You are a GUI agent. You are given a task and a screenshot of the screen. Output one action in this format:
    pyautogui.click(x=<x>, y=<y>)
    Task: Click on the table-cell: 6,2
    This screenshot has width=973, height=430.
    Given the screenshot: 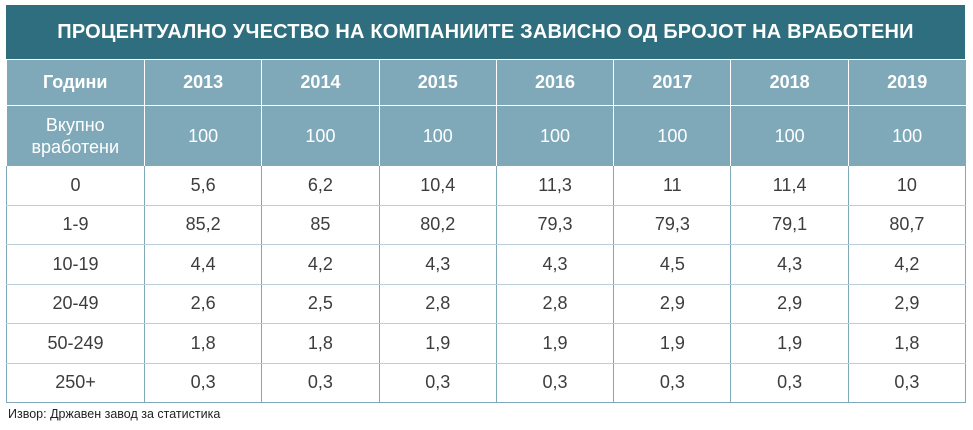 What is the action you would take?
    pyautogui.click(x=320, y=186)
    